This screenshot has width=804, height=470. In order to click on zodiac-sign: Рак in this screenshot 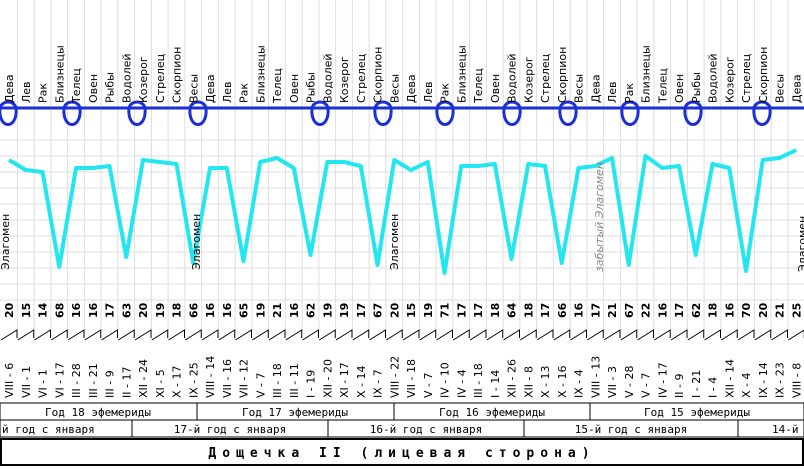, I will do `click(244, 93)`.